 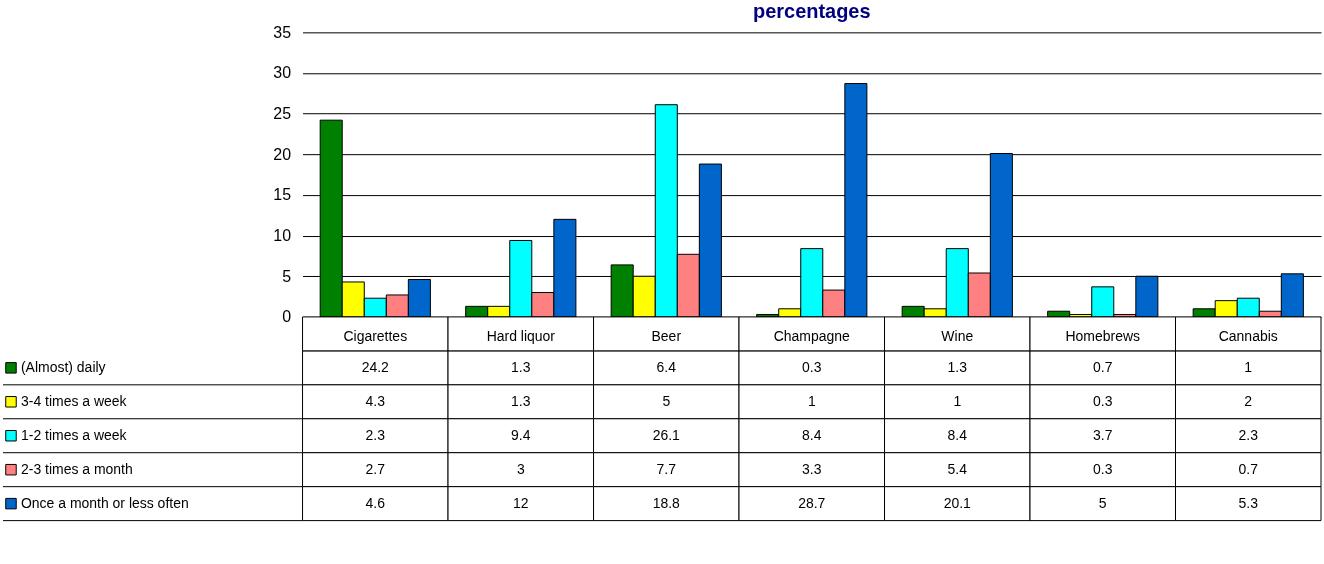 What do you see at coordinates (521, 502) in the screenshot?
I see `data-label: 12` at bounding box center [521, 502].